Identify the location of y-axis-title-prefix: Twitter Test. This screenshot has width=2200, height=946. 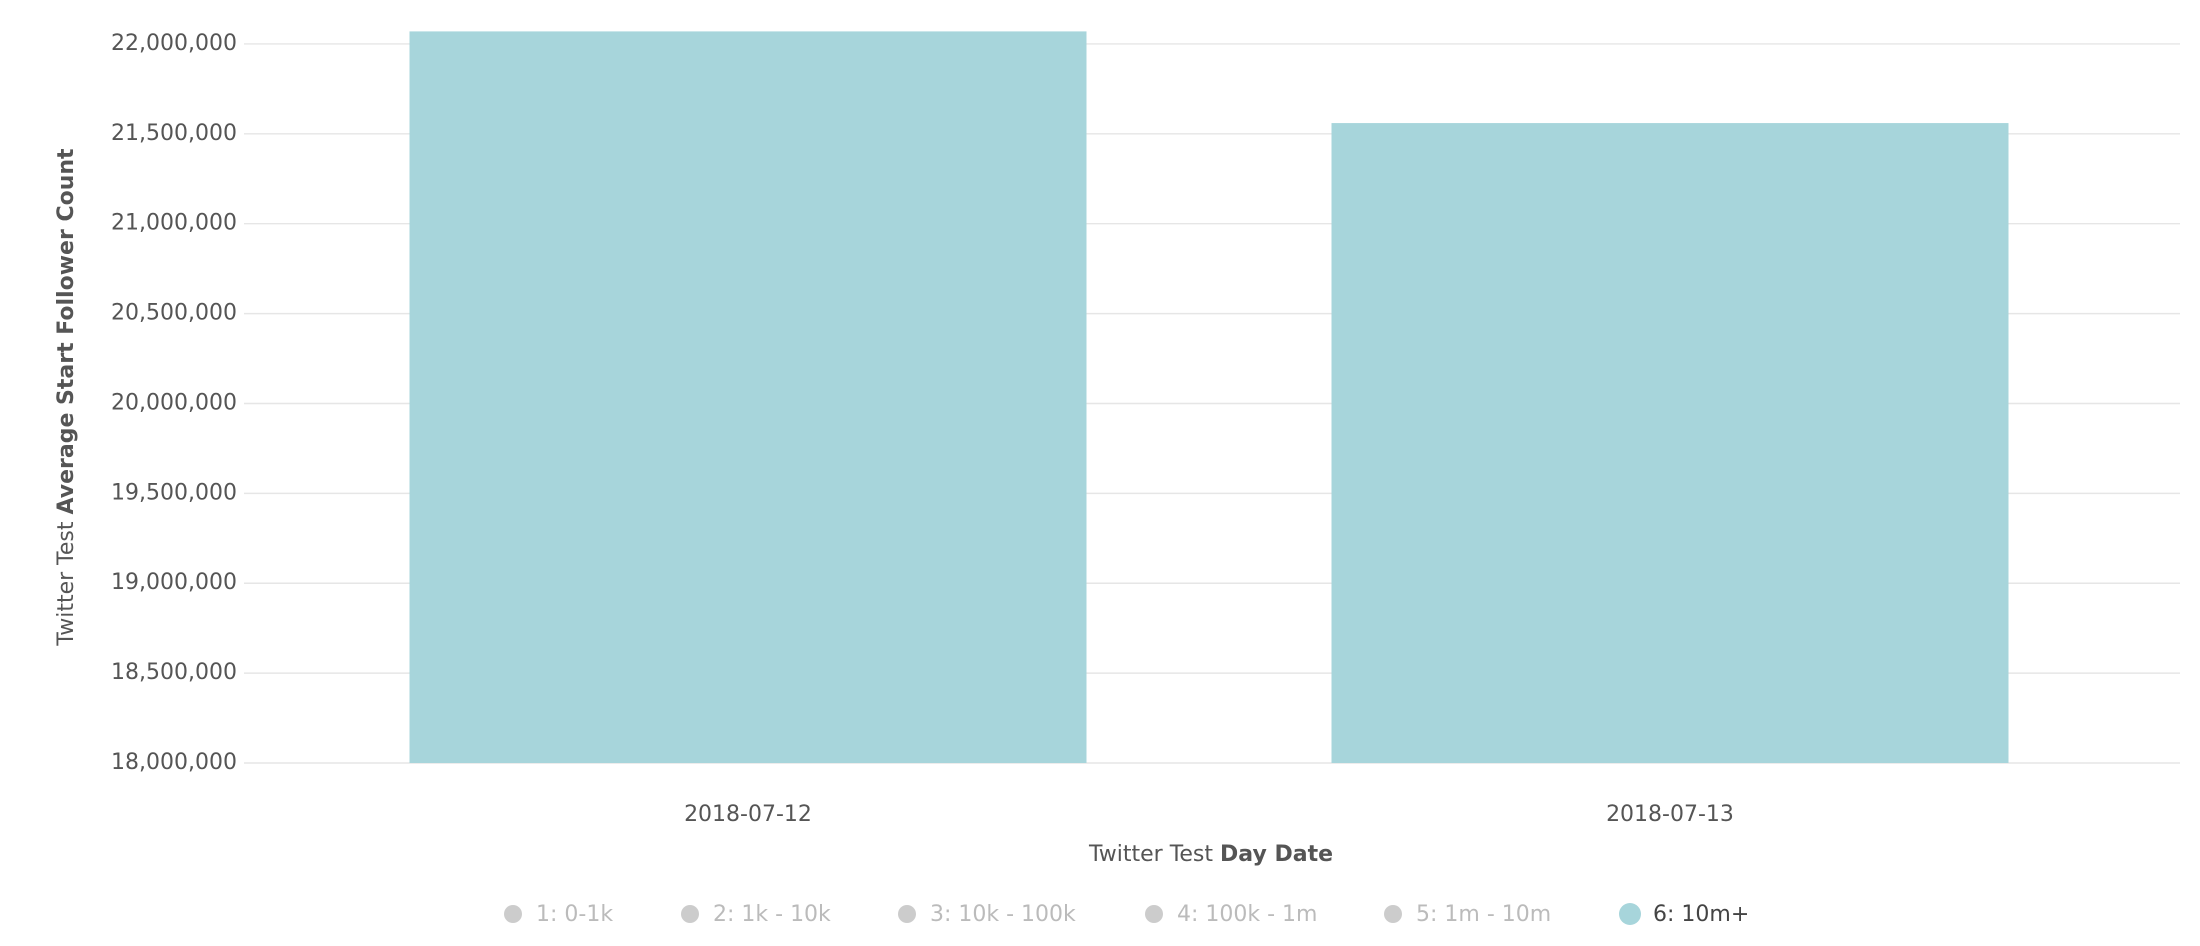
(66, 583).